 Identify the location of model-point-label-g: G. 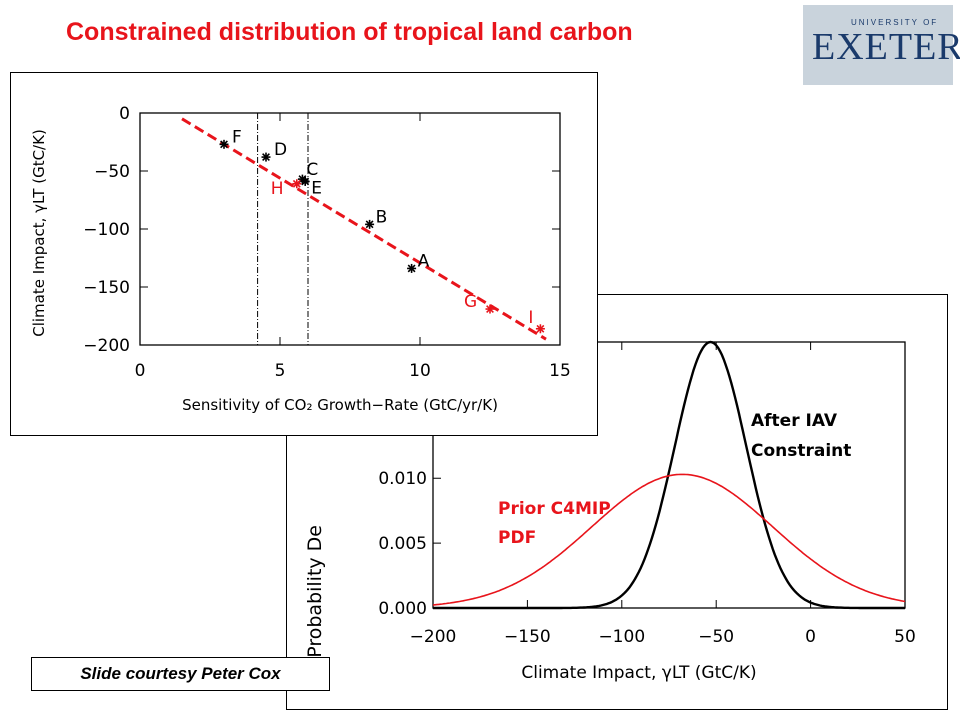
(470, 302).